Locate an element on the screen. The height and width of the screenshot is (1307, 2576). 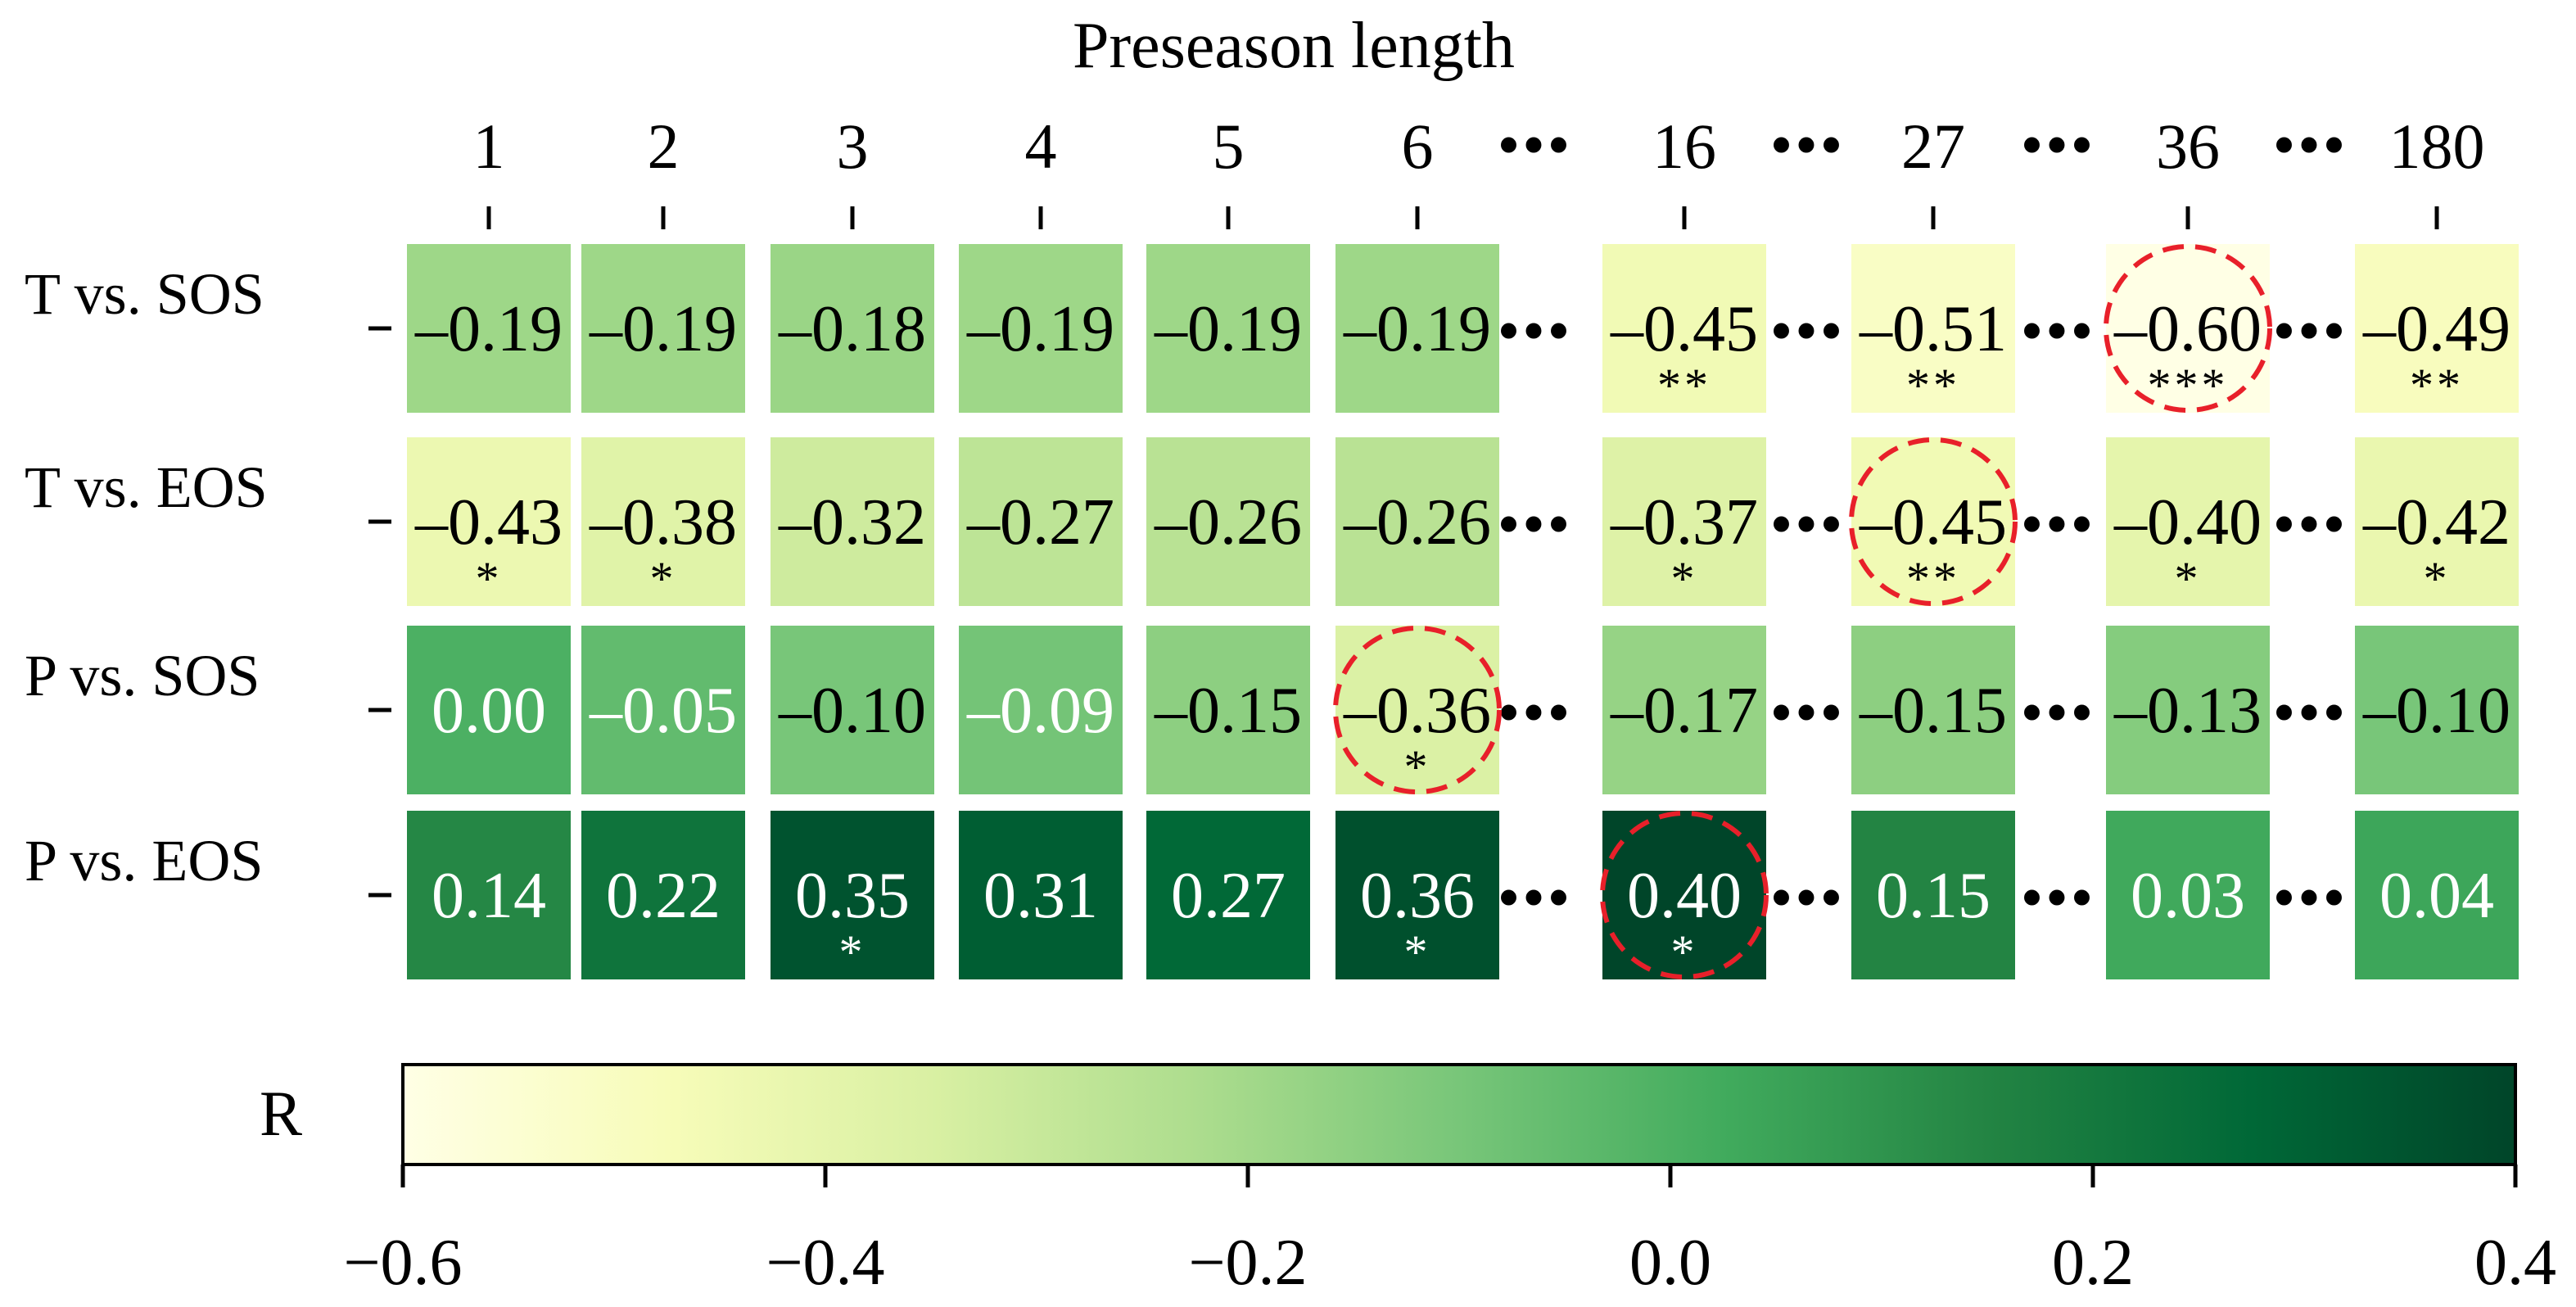
heatmap-cell: 0.40* is located at coordinates (1684, 895).